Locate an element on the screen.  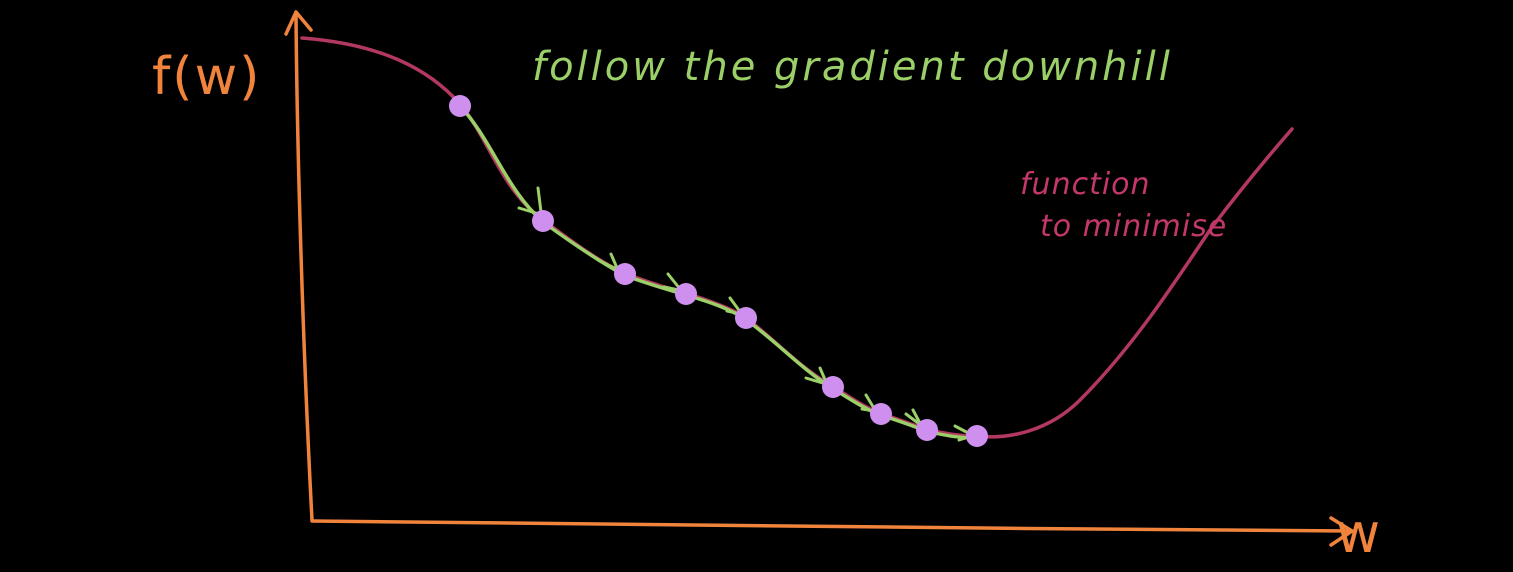
y-axis-arrowhead is located at coordinates (298, 23).